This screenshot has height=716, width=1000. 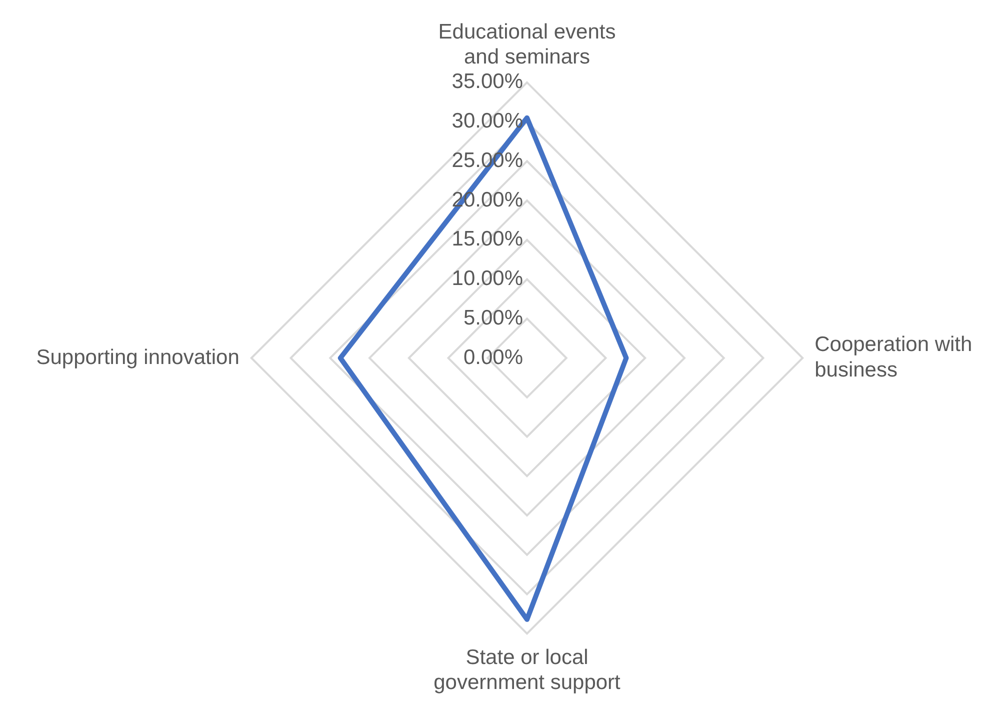 I want to click on y-tick-label: 5.00%, so click(x=493, y=318).